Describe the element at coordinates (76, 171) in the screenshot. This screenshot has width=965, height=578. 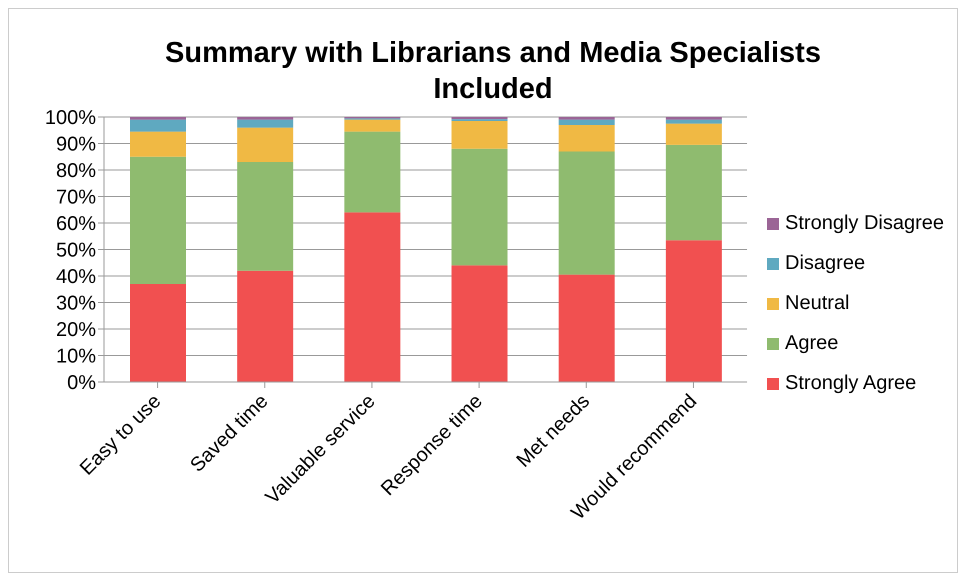
I see `y-tick-label: 80%` at that location.